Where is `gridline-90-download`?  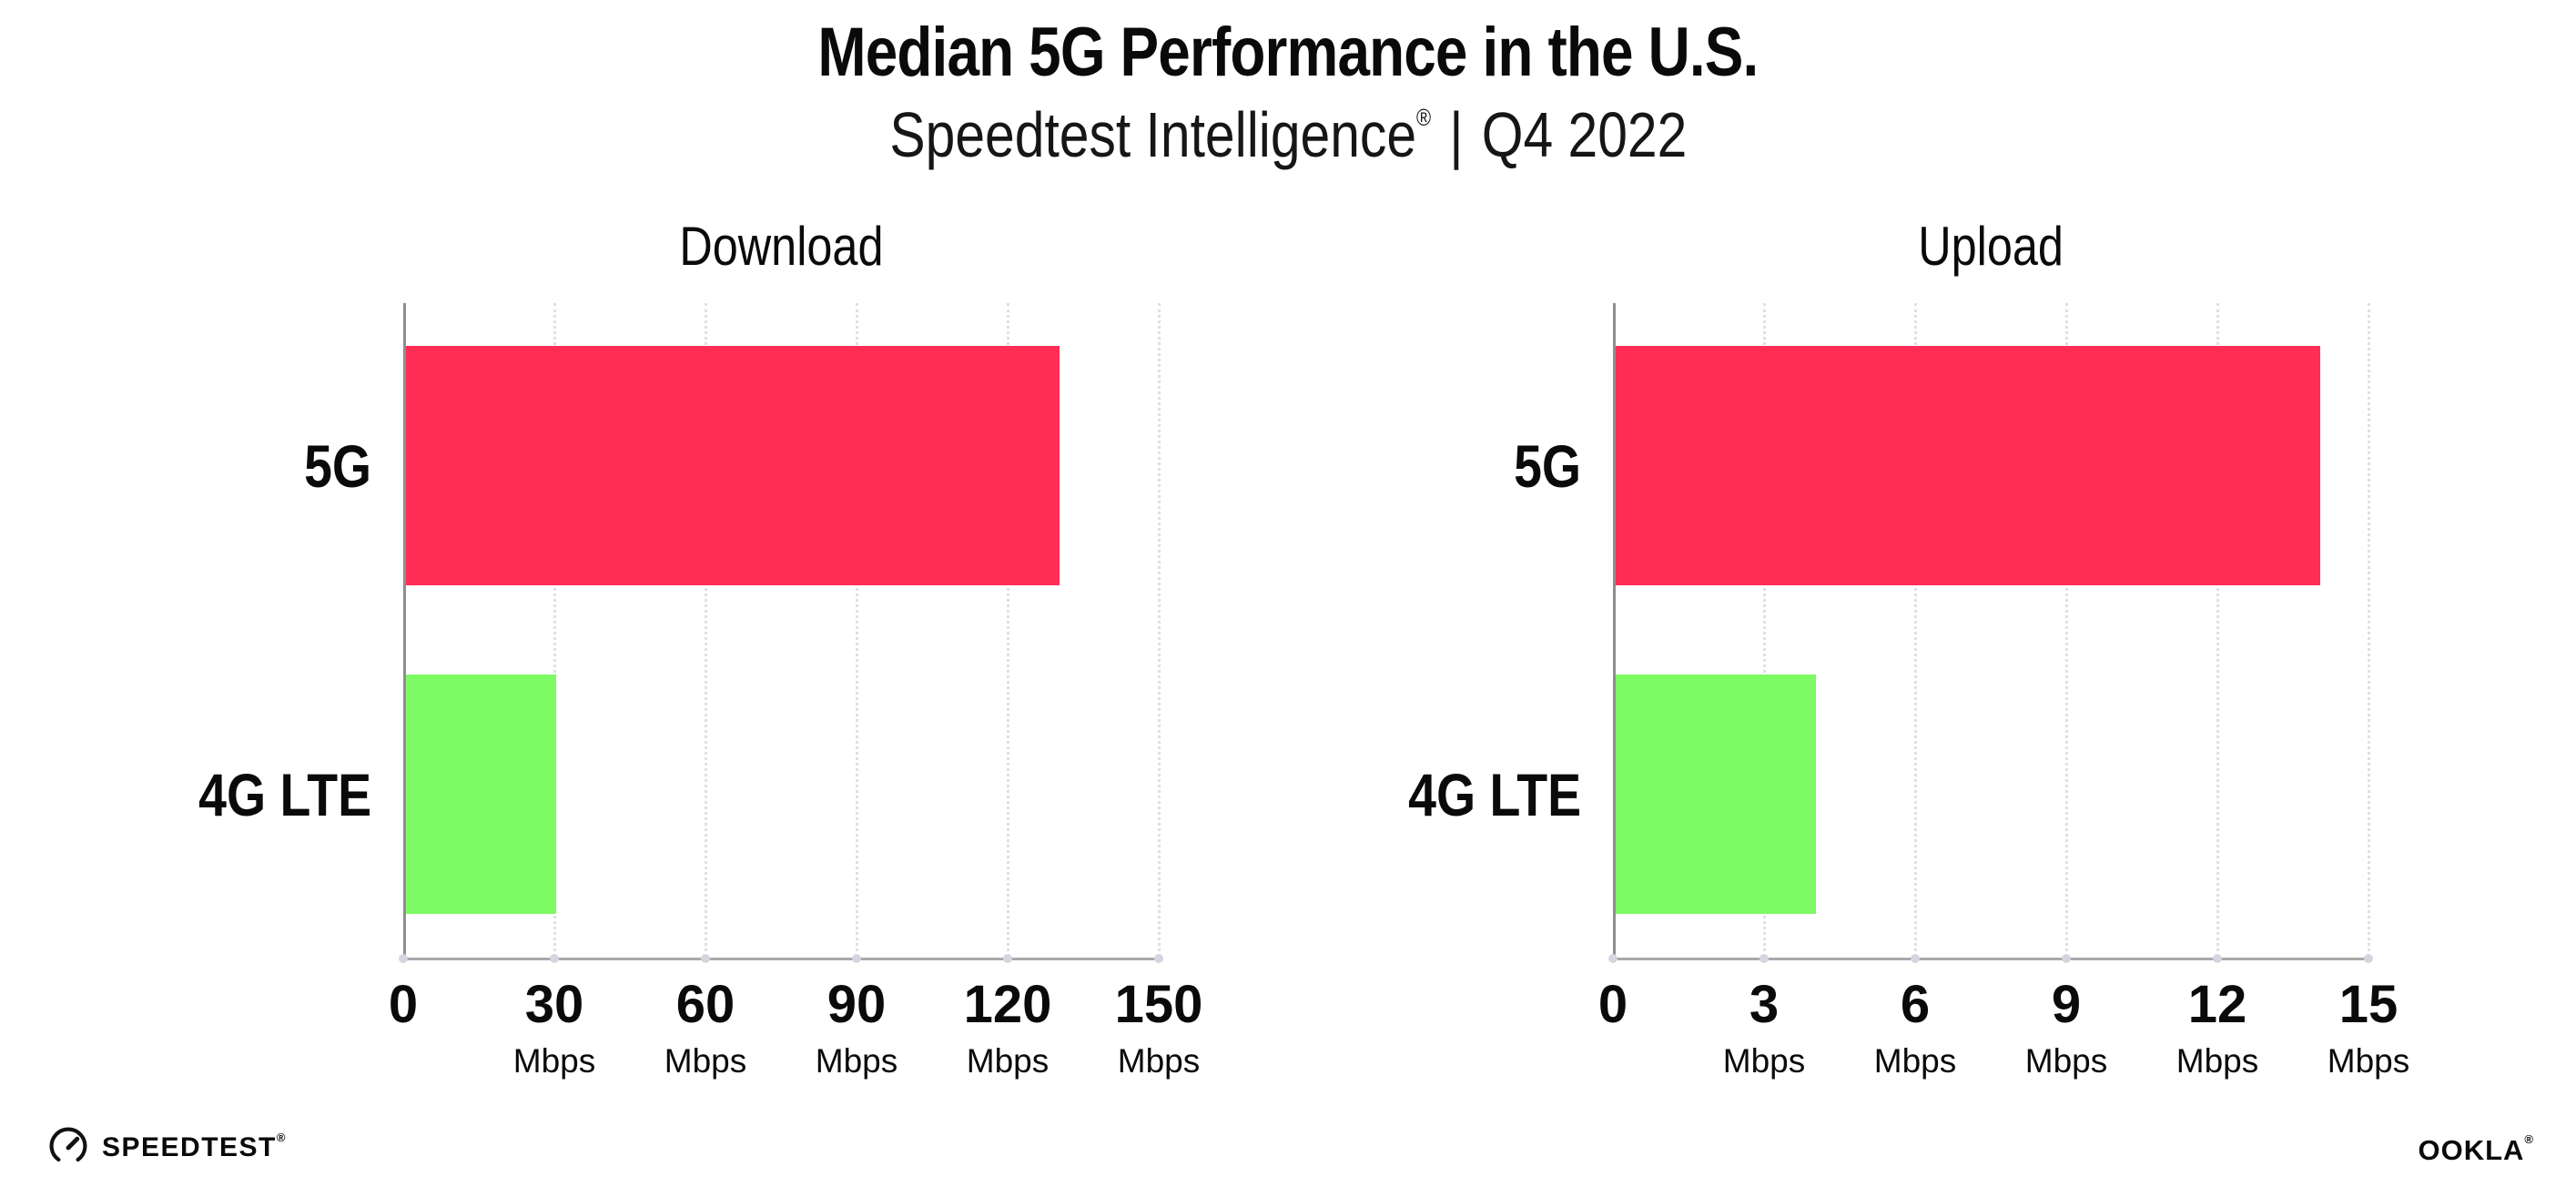 gridline-90-download is located at coordinates (857, 630).